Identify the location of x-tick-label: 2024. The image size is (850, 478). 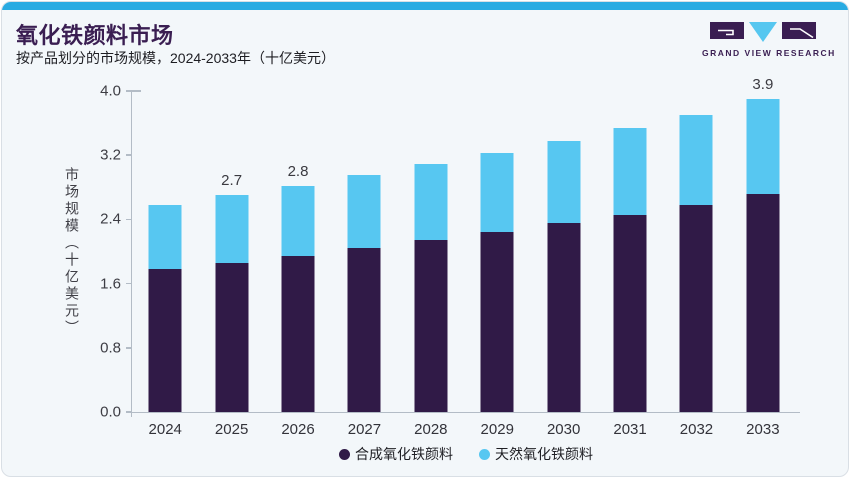
(165, 429).